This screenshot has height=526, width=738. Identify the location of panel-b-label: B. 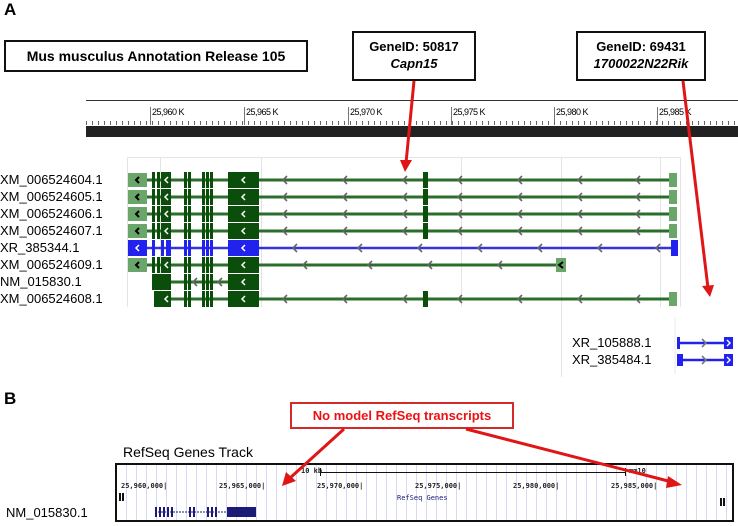
(10, 398).